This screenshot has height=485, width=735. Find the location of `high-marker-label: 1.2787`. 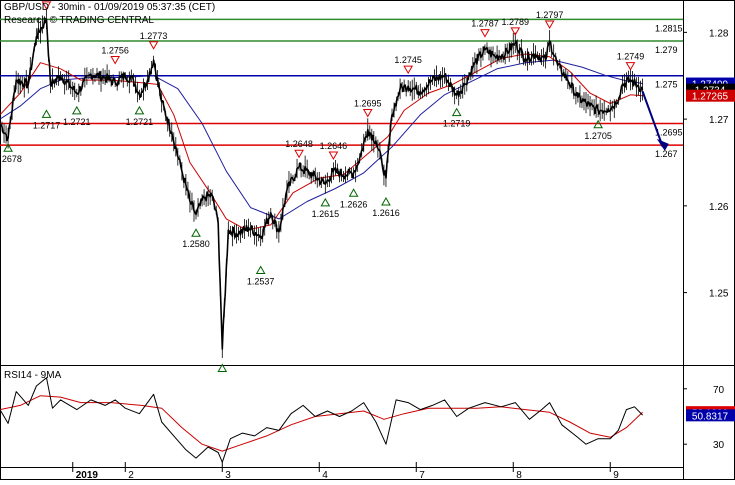

high-marker-label: 1.2787 is located at coordinates (485, 24).